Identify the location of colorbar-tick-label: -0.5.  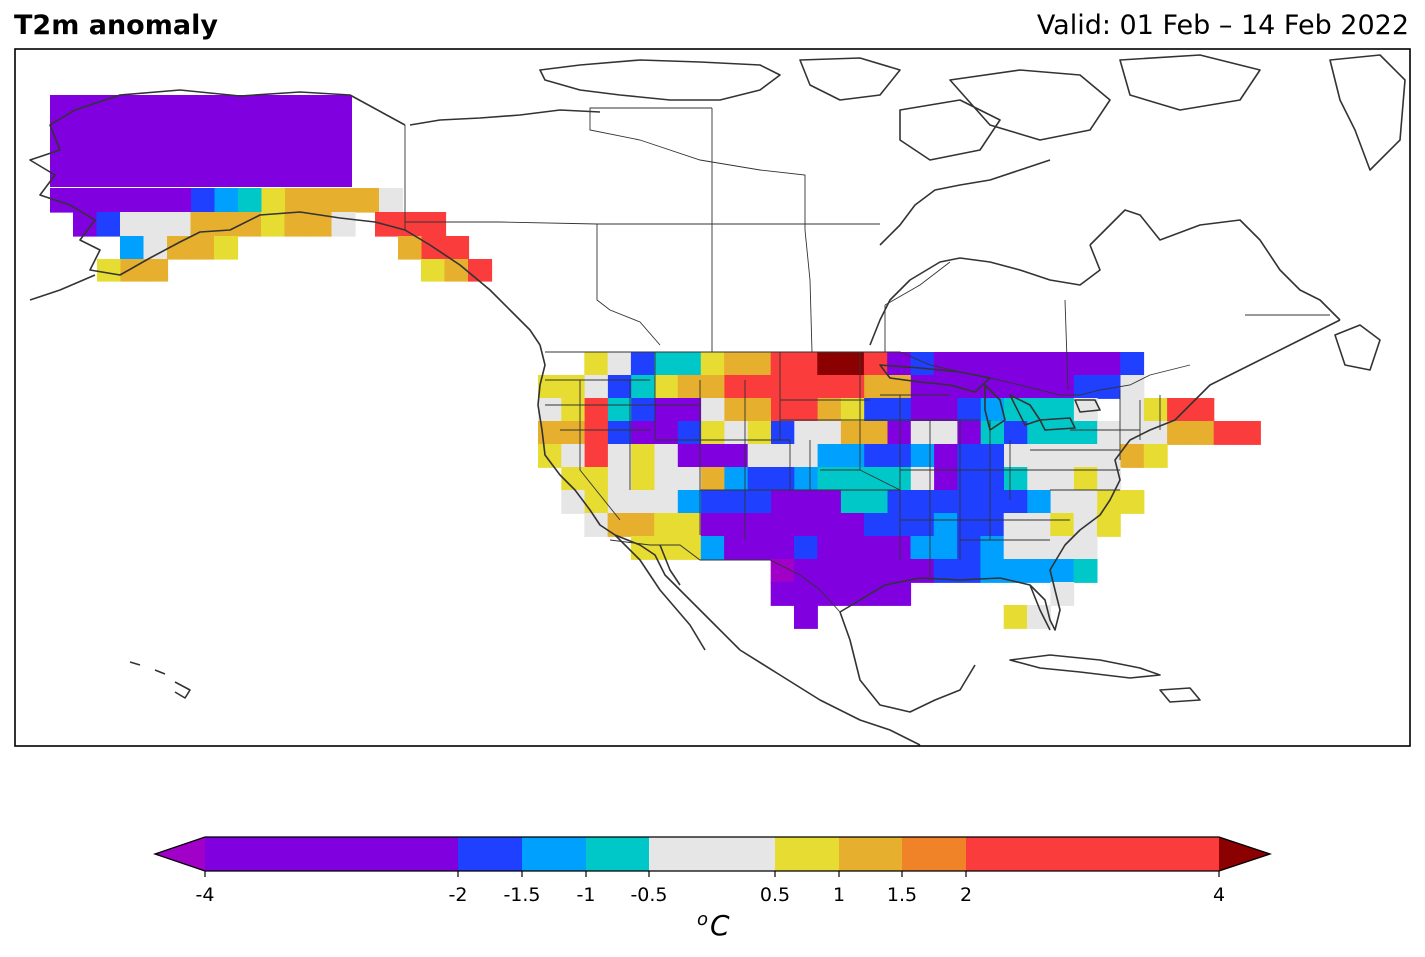
(648, 895).